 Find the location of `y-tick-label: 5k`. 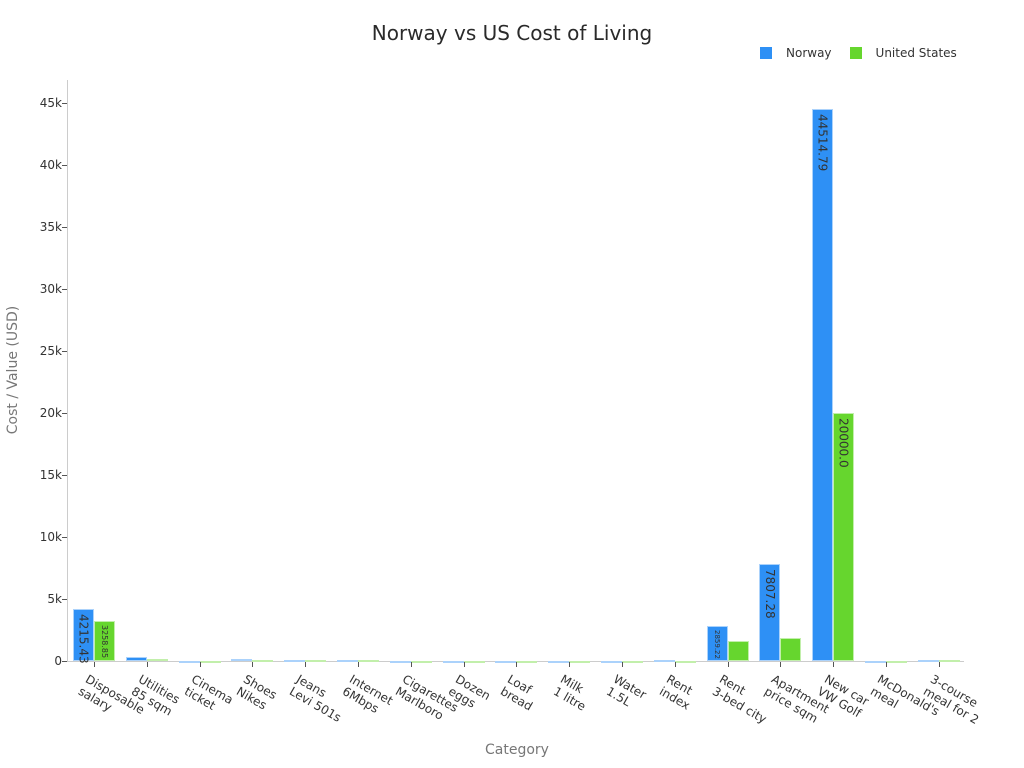

y-tick-label: 5k is located at coordinates (54, 599).